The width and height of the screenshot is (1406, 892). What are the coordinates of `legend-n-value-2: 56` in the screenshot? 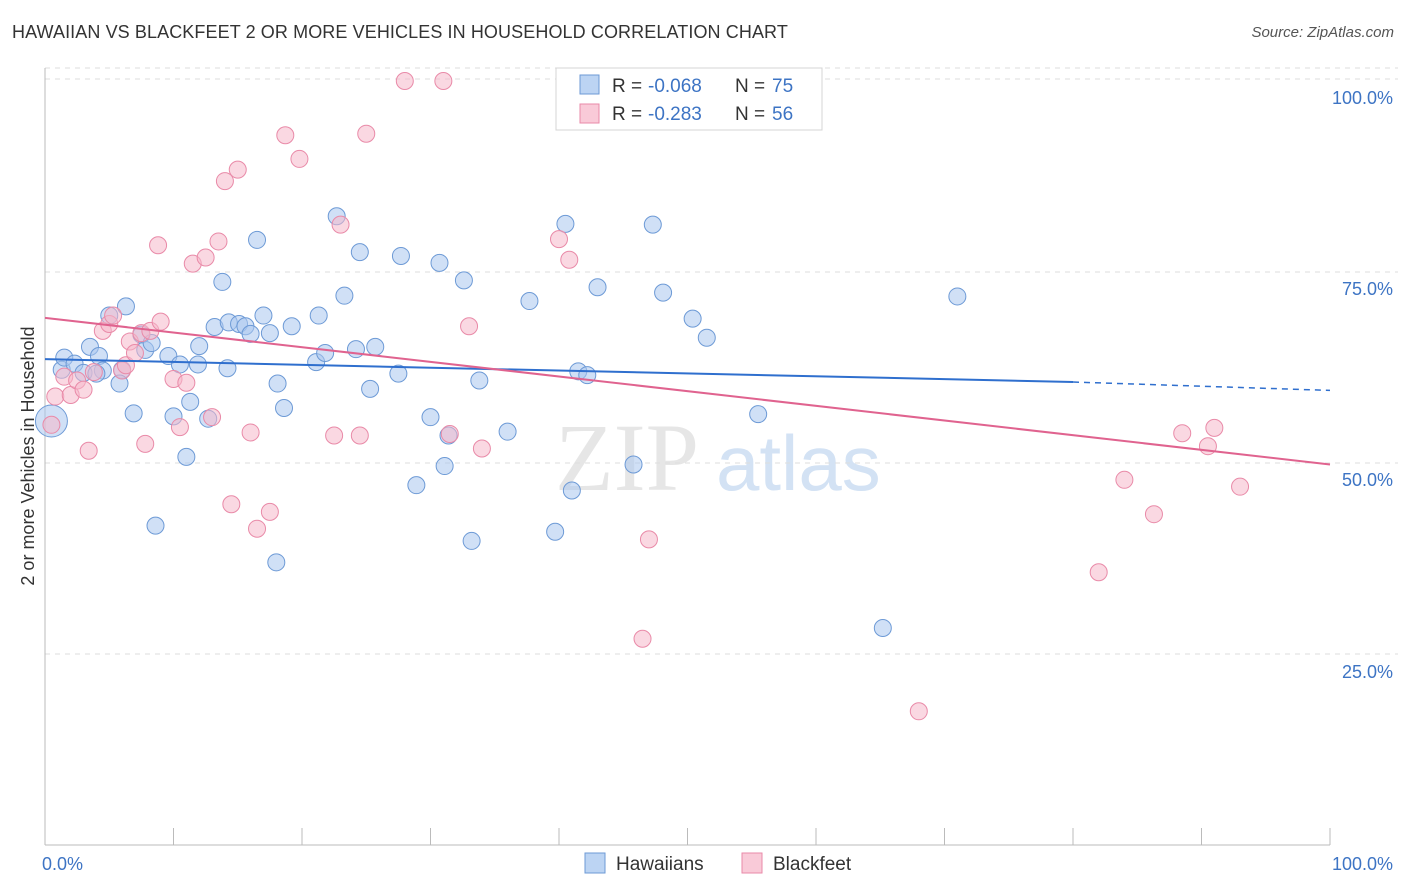 It's located at (782, 114).